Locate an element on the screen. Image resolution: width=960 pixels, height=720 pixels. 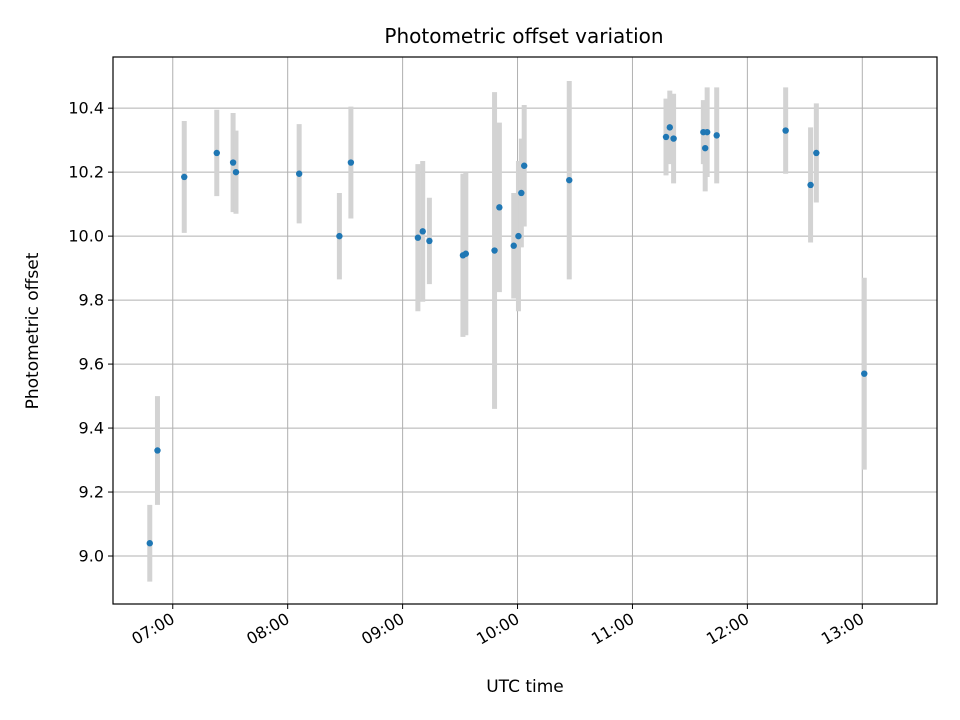
x-tick-label: 10:00 is located at coordinates (497, 629).